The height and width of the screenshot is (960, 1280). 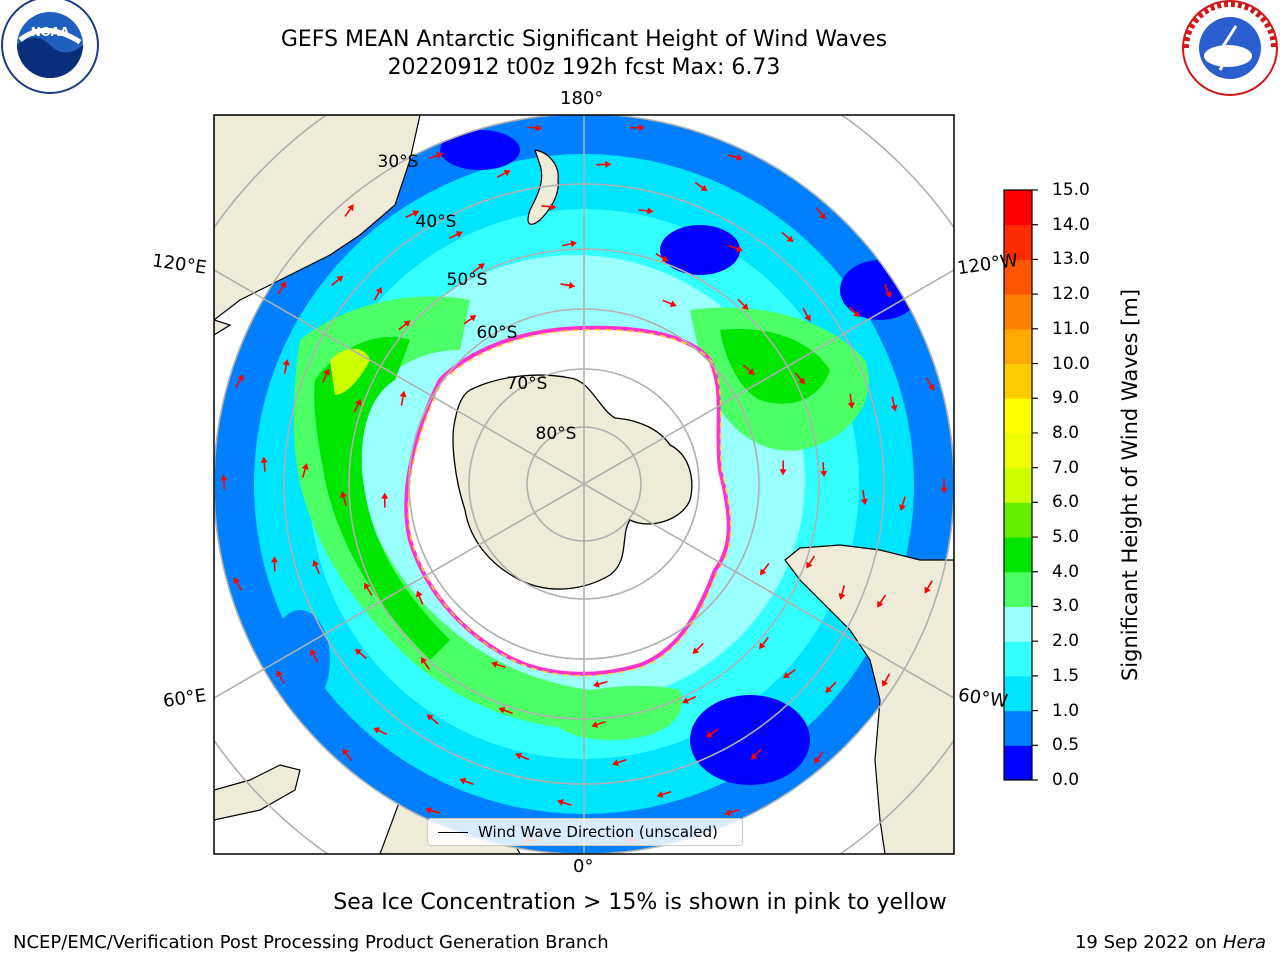 I want to click on noaa-logo: NOAA, so click(x=50, y=47).